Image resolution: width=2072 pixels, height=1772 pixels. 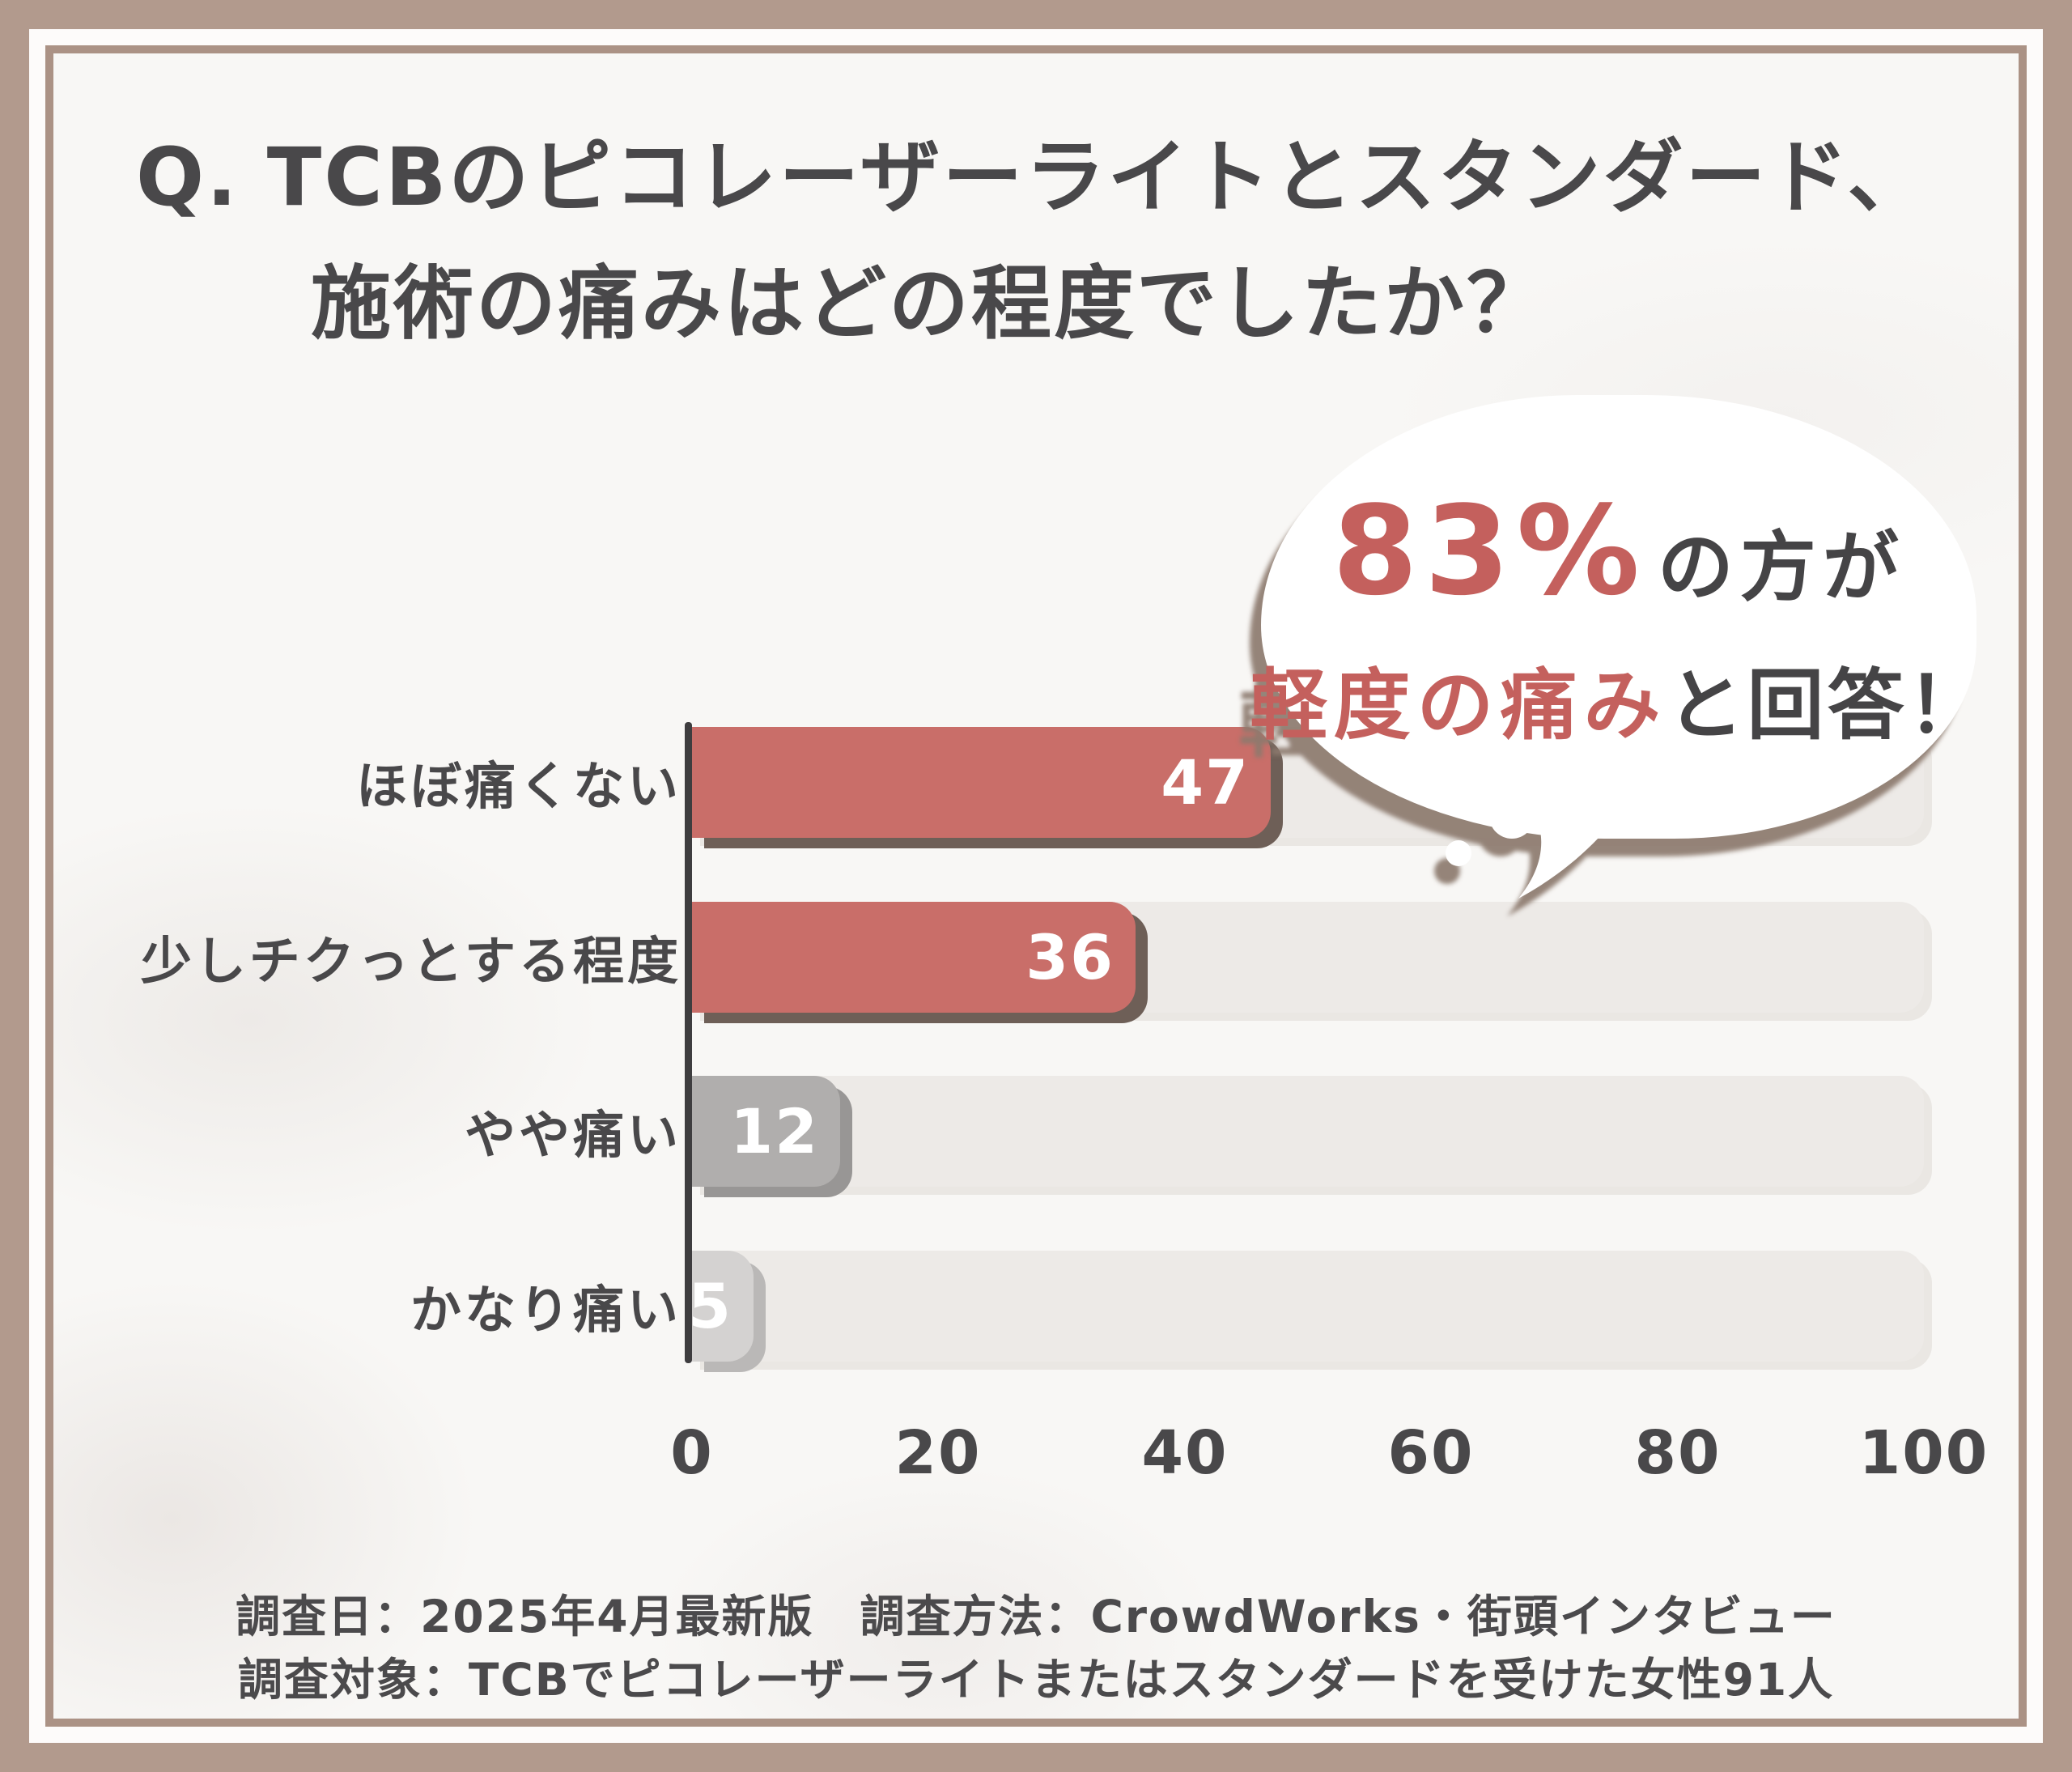 What do you see at coordinates (774, 1131) in the screenshot?
I see `bar-value-label: 12` at bounding box center [774, 1131].